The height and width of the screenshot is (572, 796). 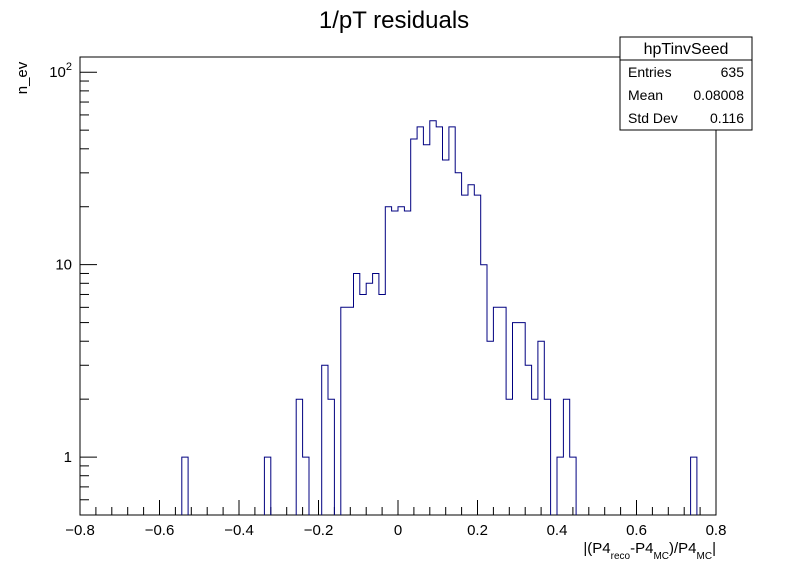 I want to click on x-tick-label: −0.2, so click(x=319, y=530).